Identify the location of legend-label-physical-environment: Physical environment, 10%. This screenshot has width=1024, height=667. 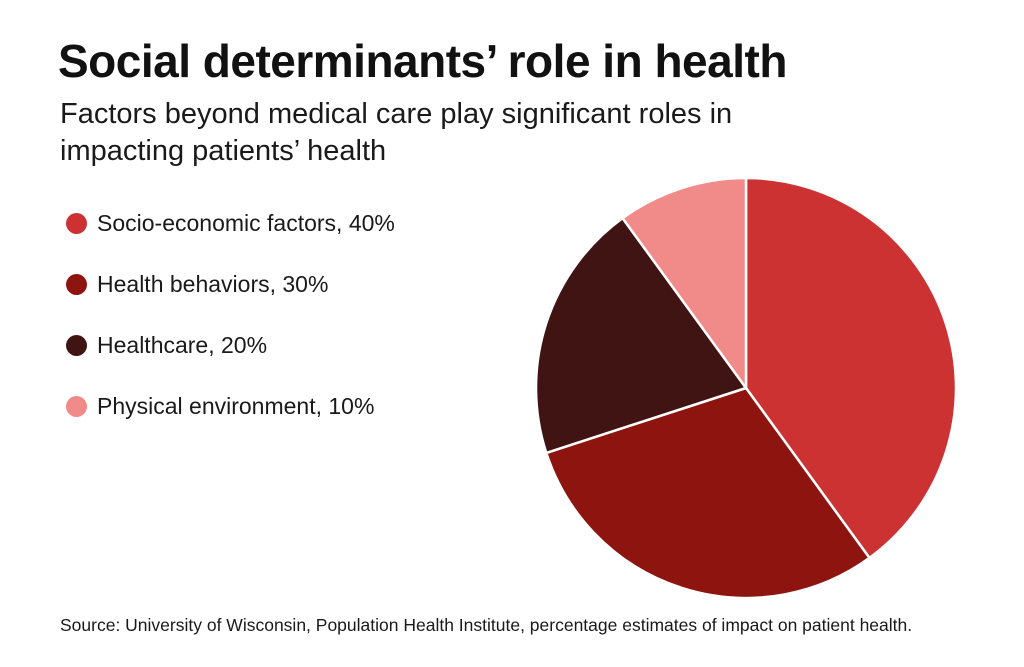
(236, 405).